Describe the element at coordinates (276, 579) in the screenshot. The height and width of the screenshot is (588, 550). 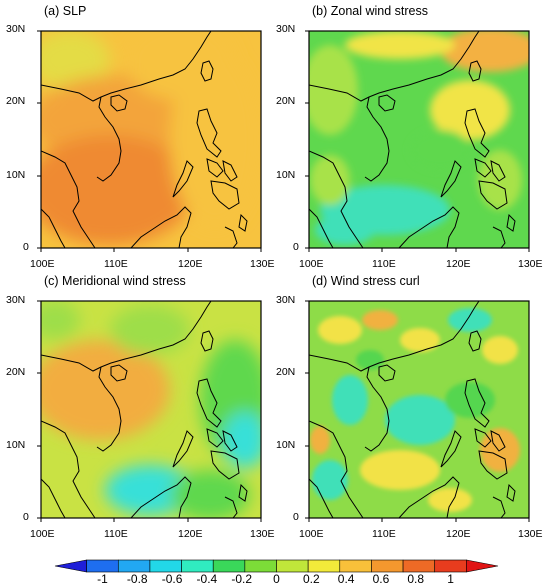
I see `colorbar-tick-label: 0` at that location.